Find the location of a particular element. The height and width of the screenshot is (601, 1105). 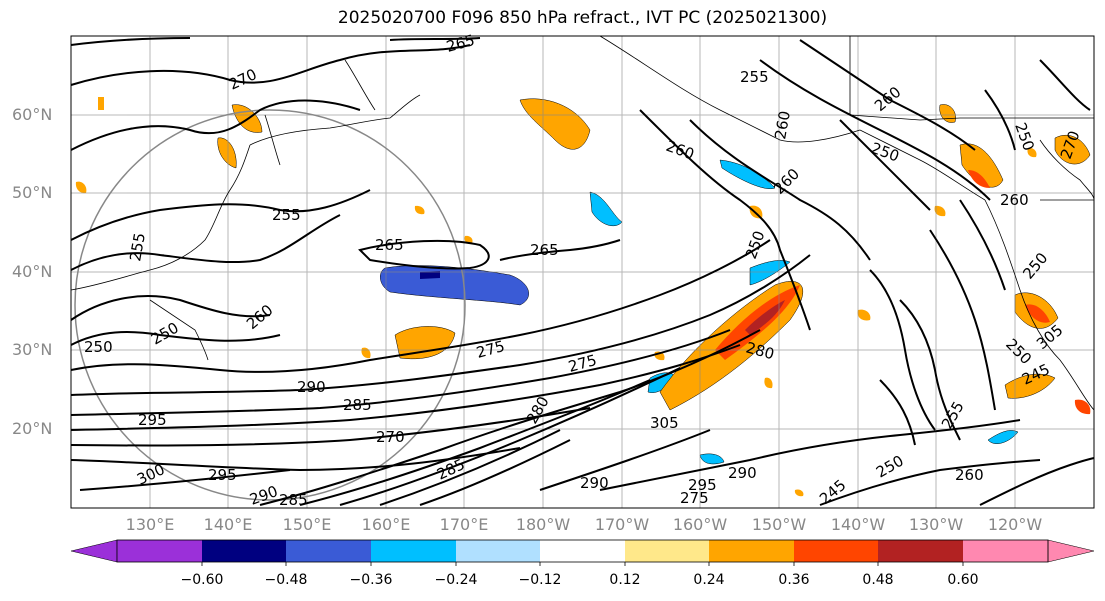

colorbar-tick: −0.36 is located at coordinates (371, 580).